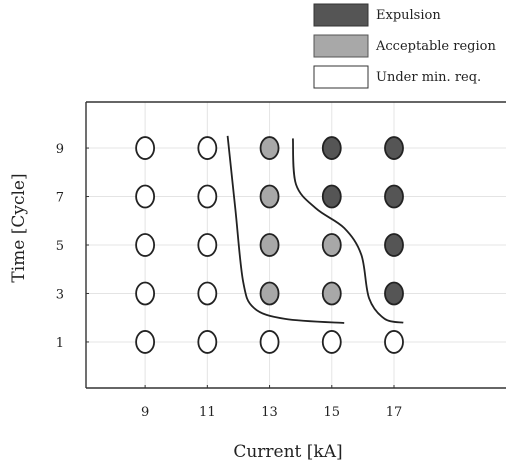 This screenshot has height=463, width=507. Describe the element at coordinates (145, 412) in the screenshot. I see `x-tick-label: 9` at that location.